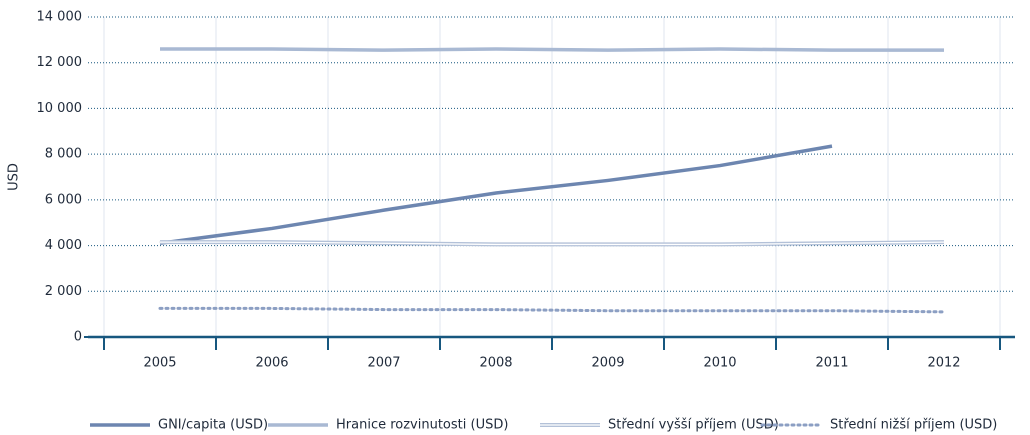 The height and width of the screenshot is (435, 1030). I want to click on x-tick-label: 2007, so click(383, 363).